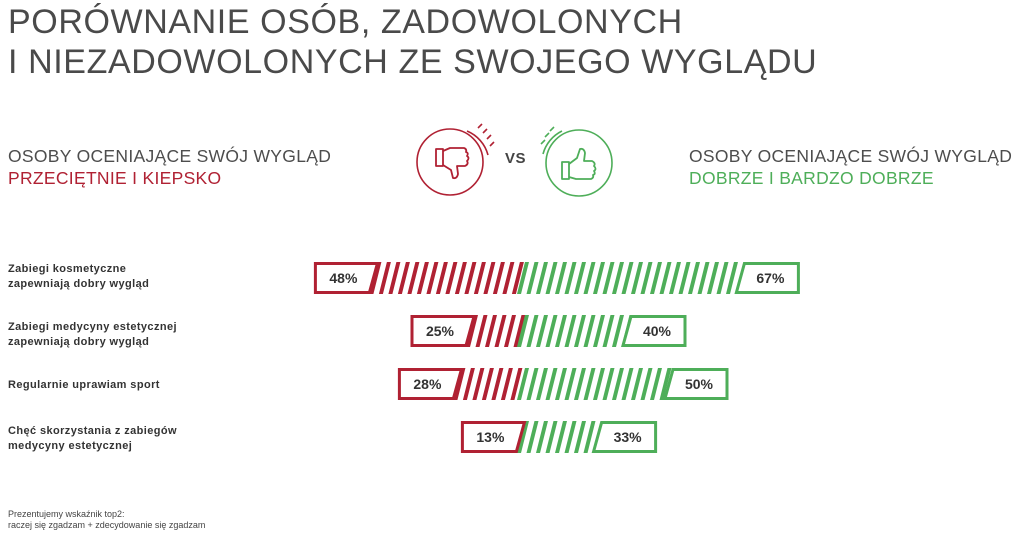 The height and width of the screenshot is (539, 1026). I want to click on value-label-dissatisfied: 28%, so click(427, 384).